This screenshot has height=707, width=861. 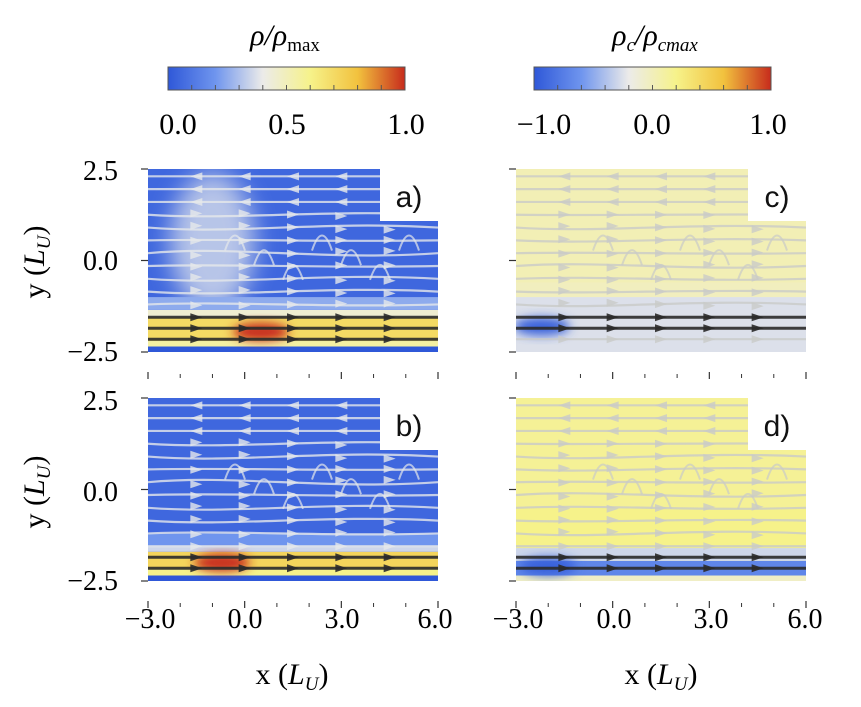 I want to click on panel-label-box, so click(x=777, y=424).